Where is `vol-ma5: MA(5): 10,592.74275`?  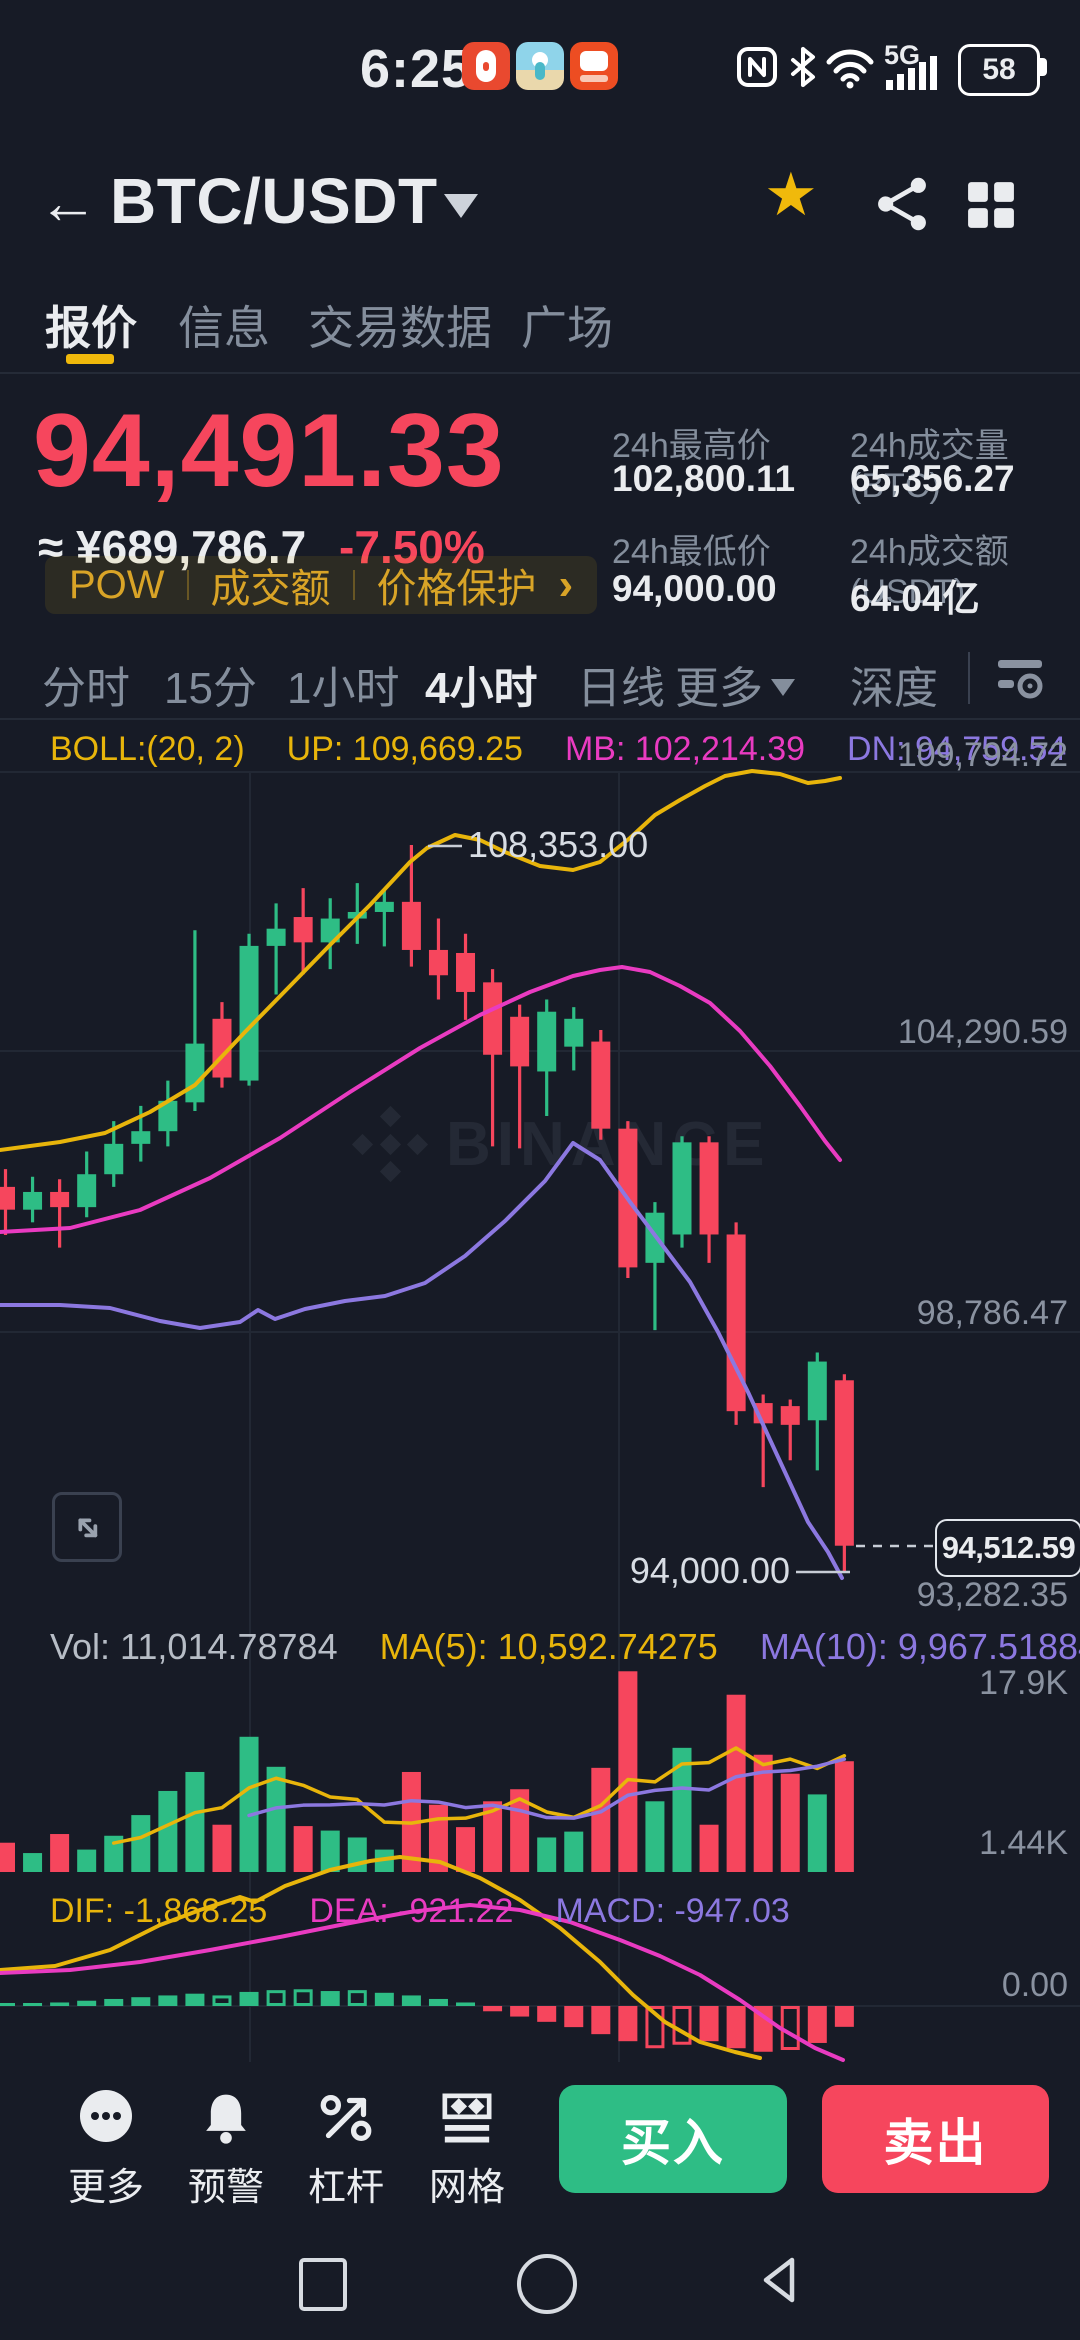
vol-ma5: MA(5): 10,592.74275 is located at coordinates (548, 1646).